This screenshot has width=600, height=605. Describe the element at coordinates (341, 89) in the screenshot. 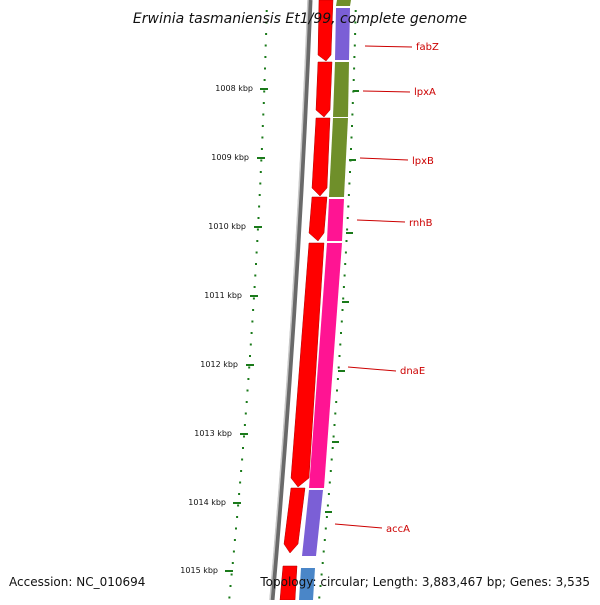

I see `gene-block-lpxa` at that location.